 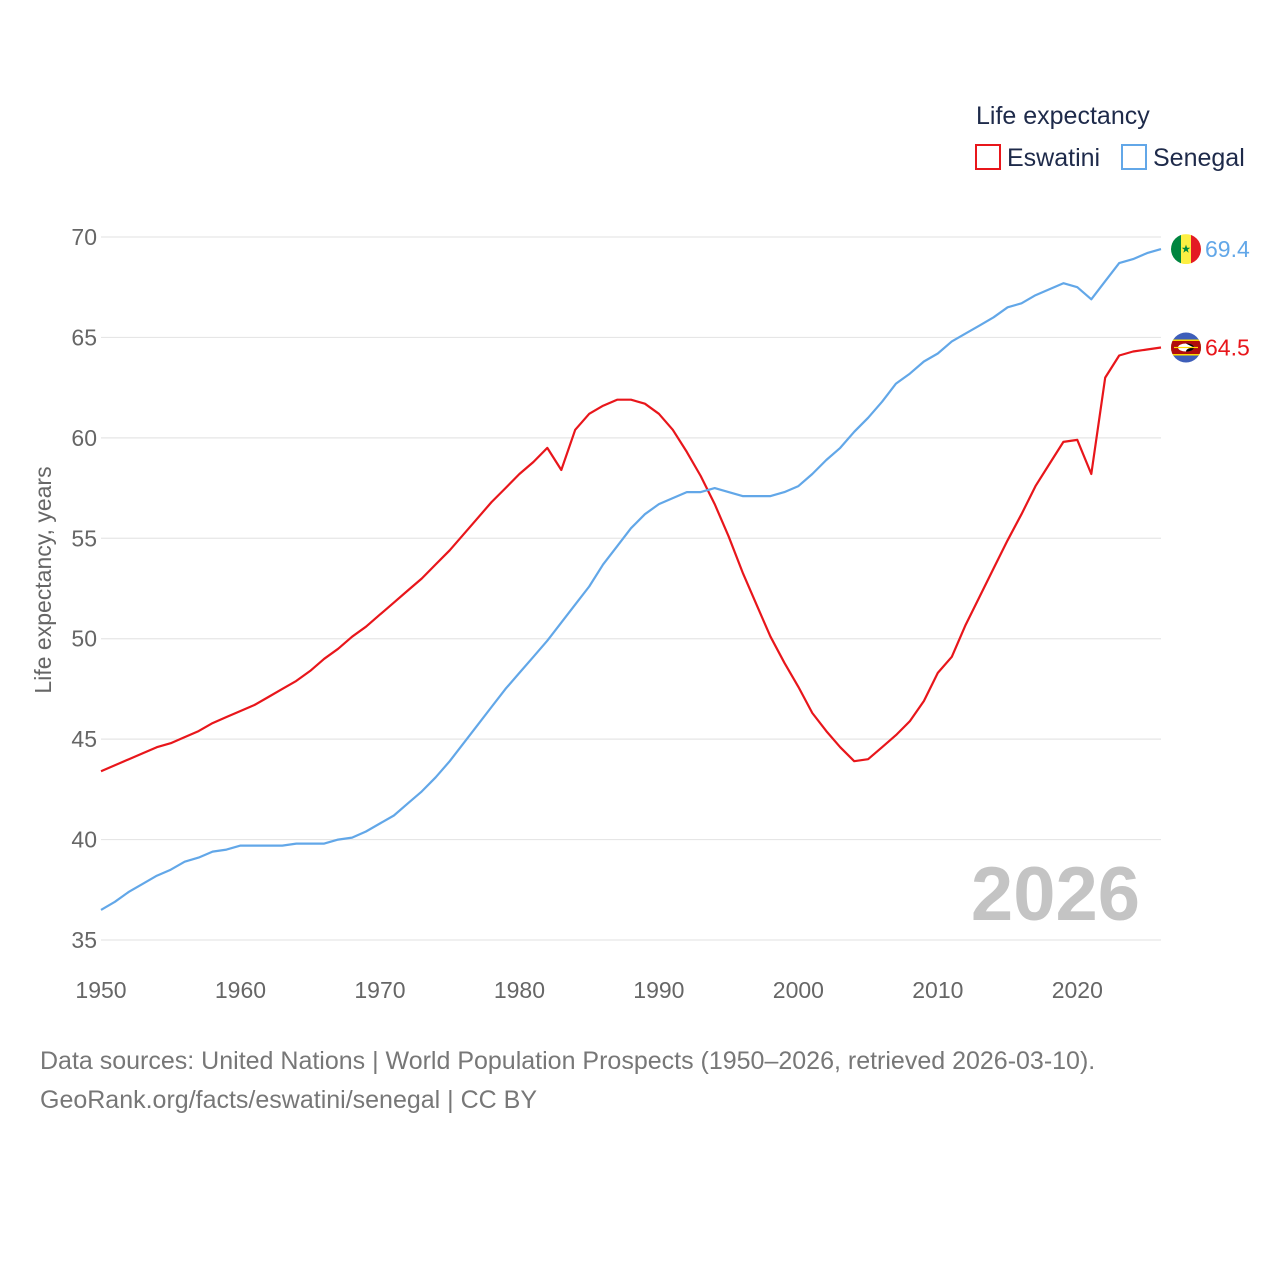 I want to click on legend: Life expectancy Eswatini Senegal, so click(x=1110, y=137).